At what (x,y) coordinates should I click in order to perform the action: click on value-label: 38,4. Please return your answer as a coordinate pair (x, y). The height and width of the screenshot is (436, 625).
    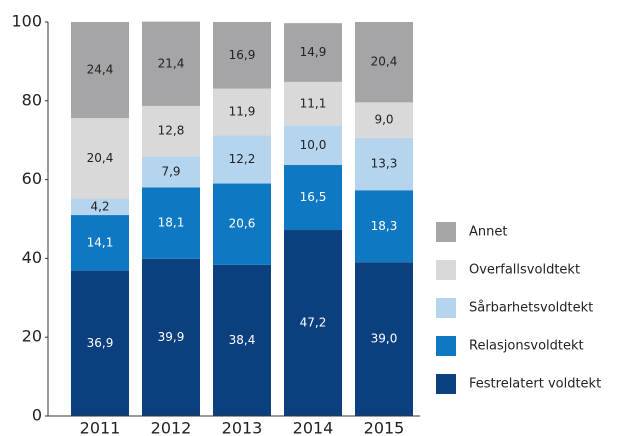
    Looking at the image, I should click on (242, 340).